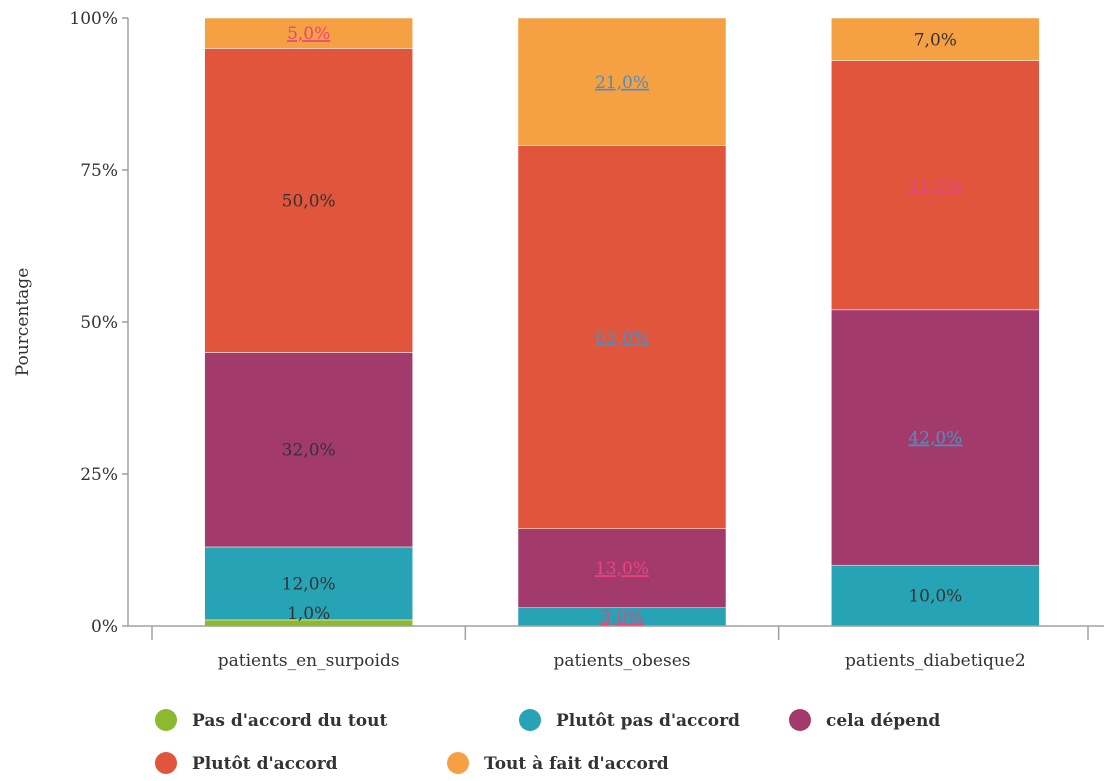 The image size is (1117, 781). Describe the element at coordinates (648, 721) in the screenshot. I see `legend-label: Plutôt pas d'accord` at that location.